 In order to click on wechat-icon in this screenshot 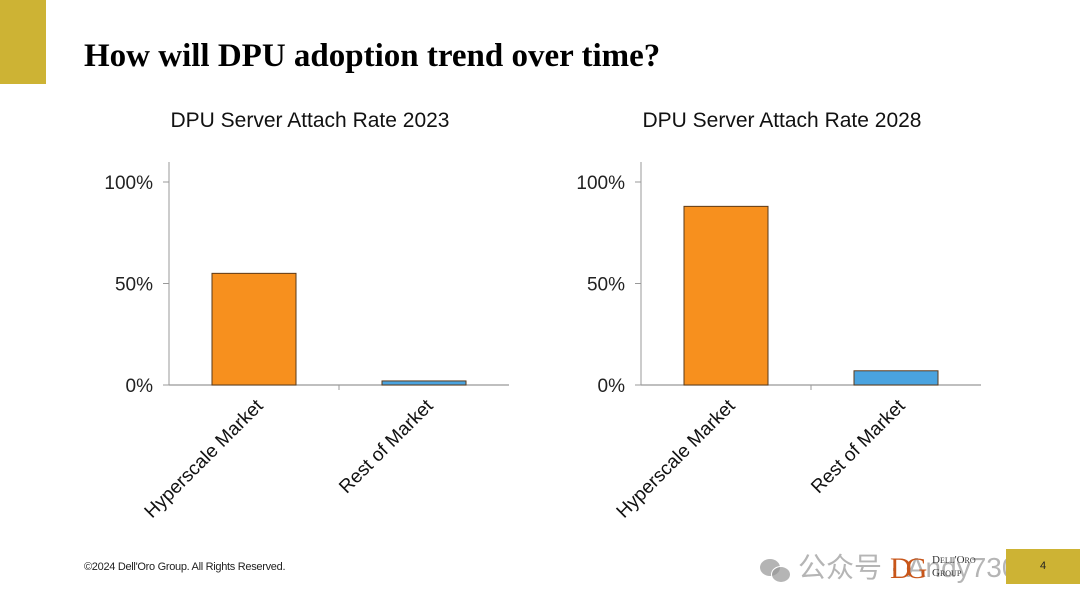, I will do `click(775, 570)`.